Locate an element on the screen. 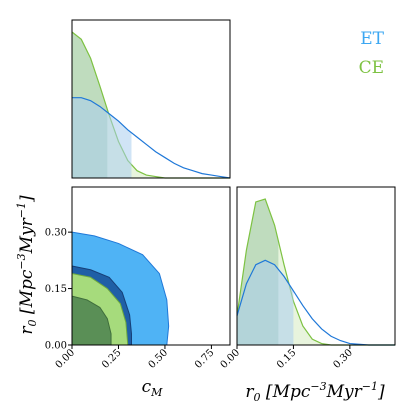 This screenshot has height=415, width=415. marginal-r0-panel is located at coordinates (316, 266).